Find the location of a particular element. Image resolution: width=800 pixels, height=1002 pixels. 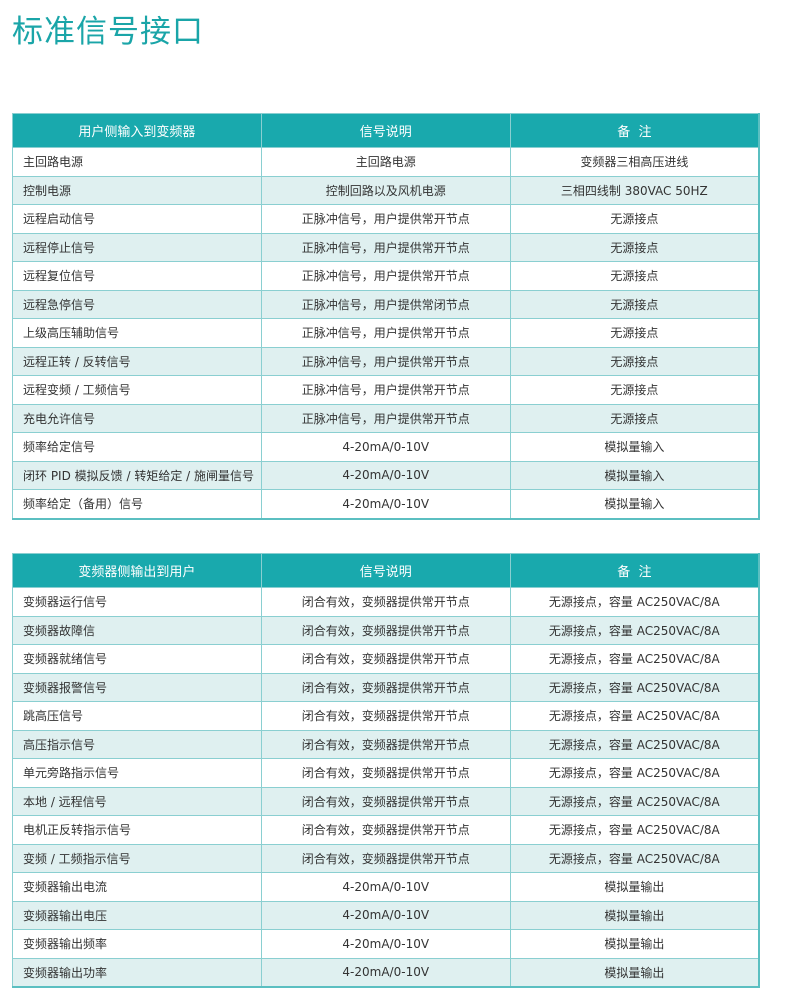

table-row: 变频器就绪信号 闭合有效，变频器提供常开节点 无源接点，容量 AC250VAC/8A is located at coordinates (386, 659).